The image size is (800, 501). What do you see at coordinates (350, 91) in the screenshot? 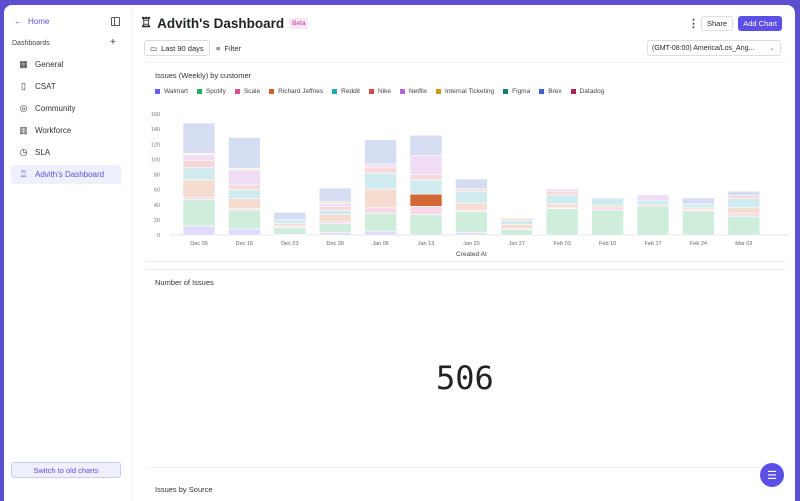
I see `legend-label: Reddit` at bounding box center [350, 91].